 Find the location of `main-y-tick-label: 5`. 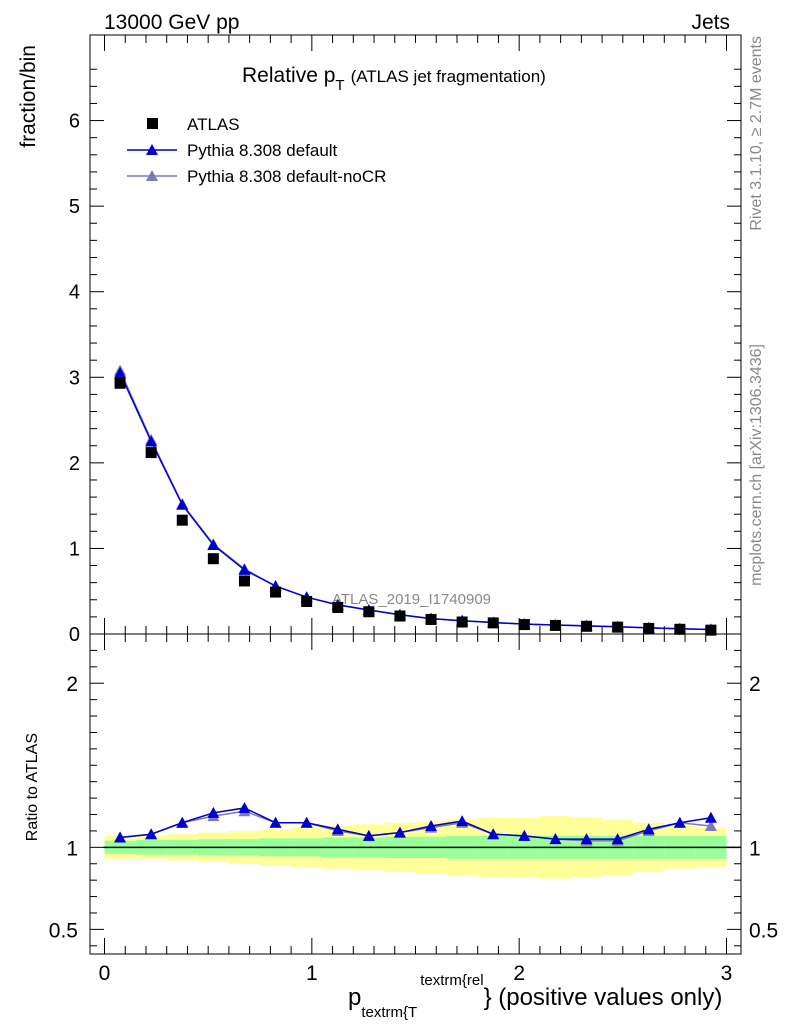

main-y-tick-label: 5 is located at coordinates (74, 207).